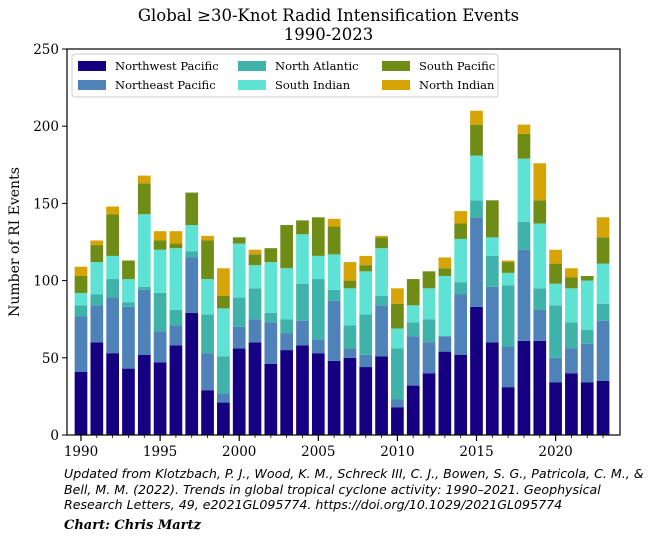 The width and height of the screenshot is (657, 552). Describe the element at coordinates (81, 452) in the screenshot. I see `x-tick-label: 1990` at that location.